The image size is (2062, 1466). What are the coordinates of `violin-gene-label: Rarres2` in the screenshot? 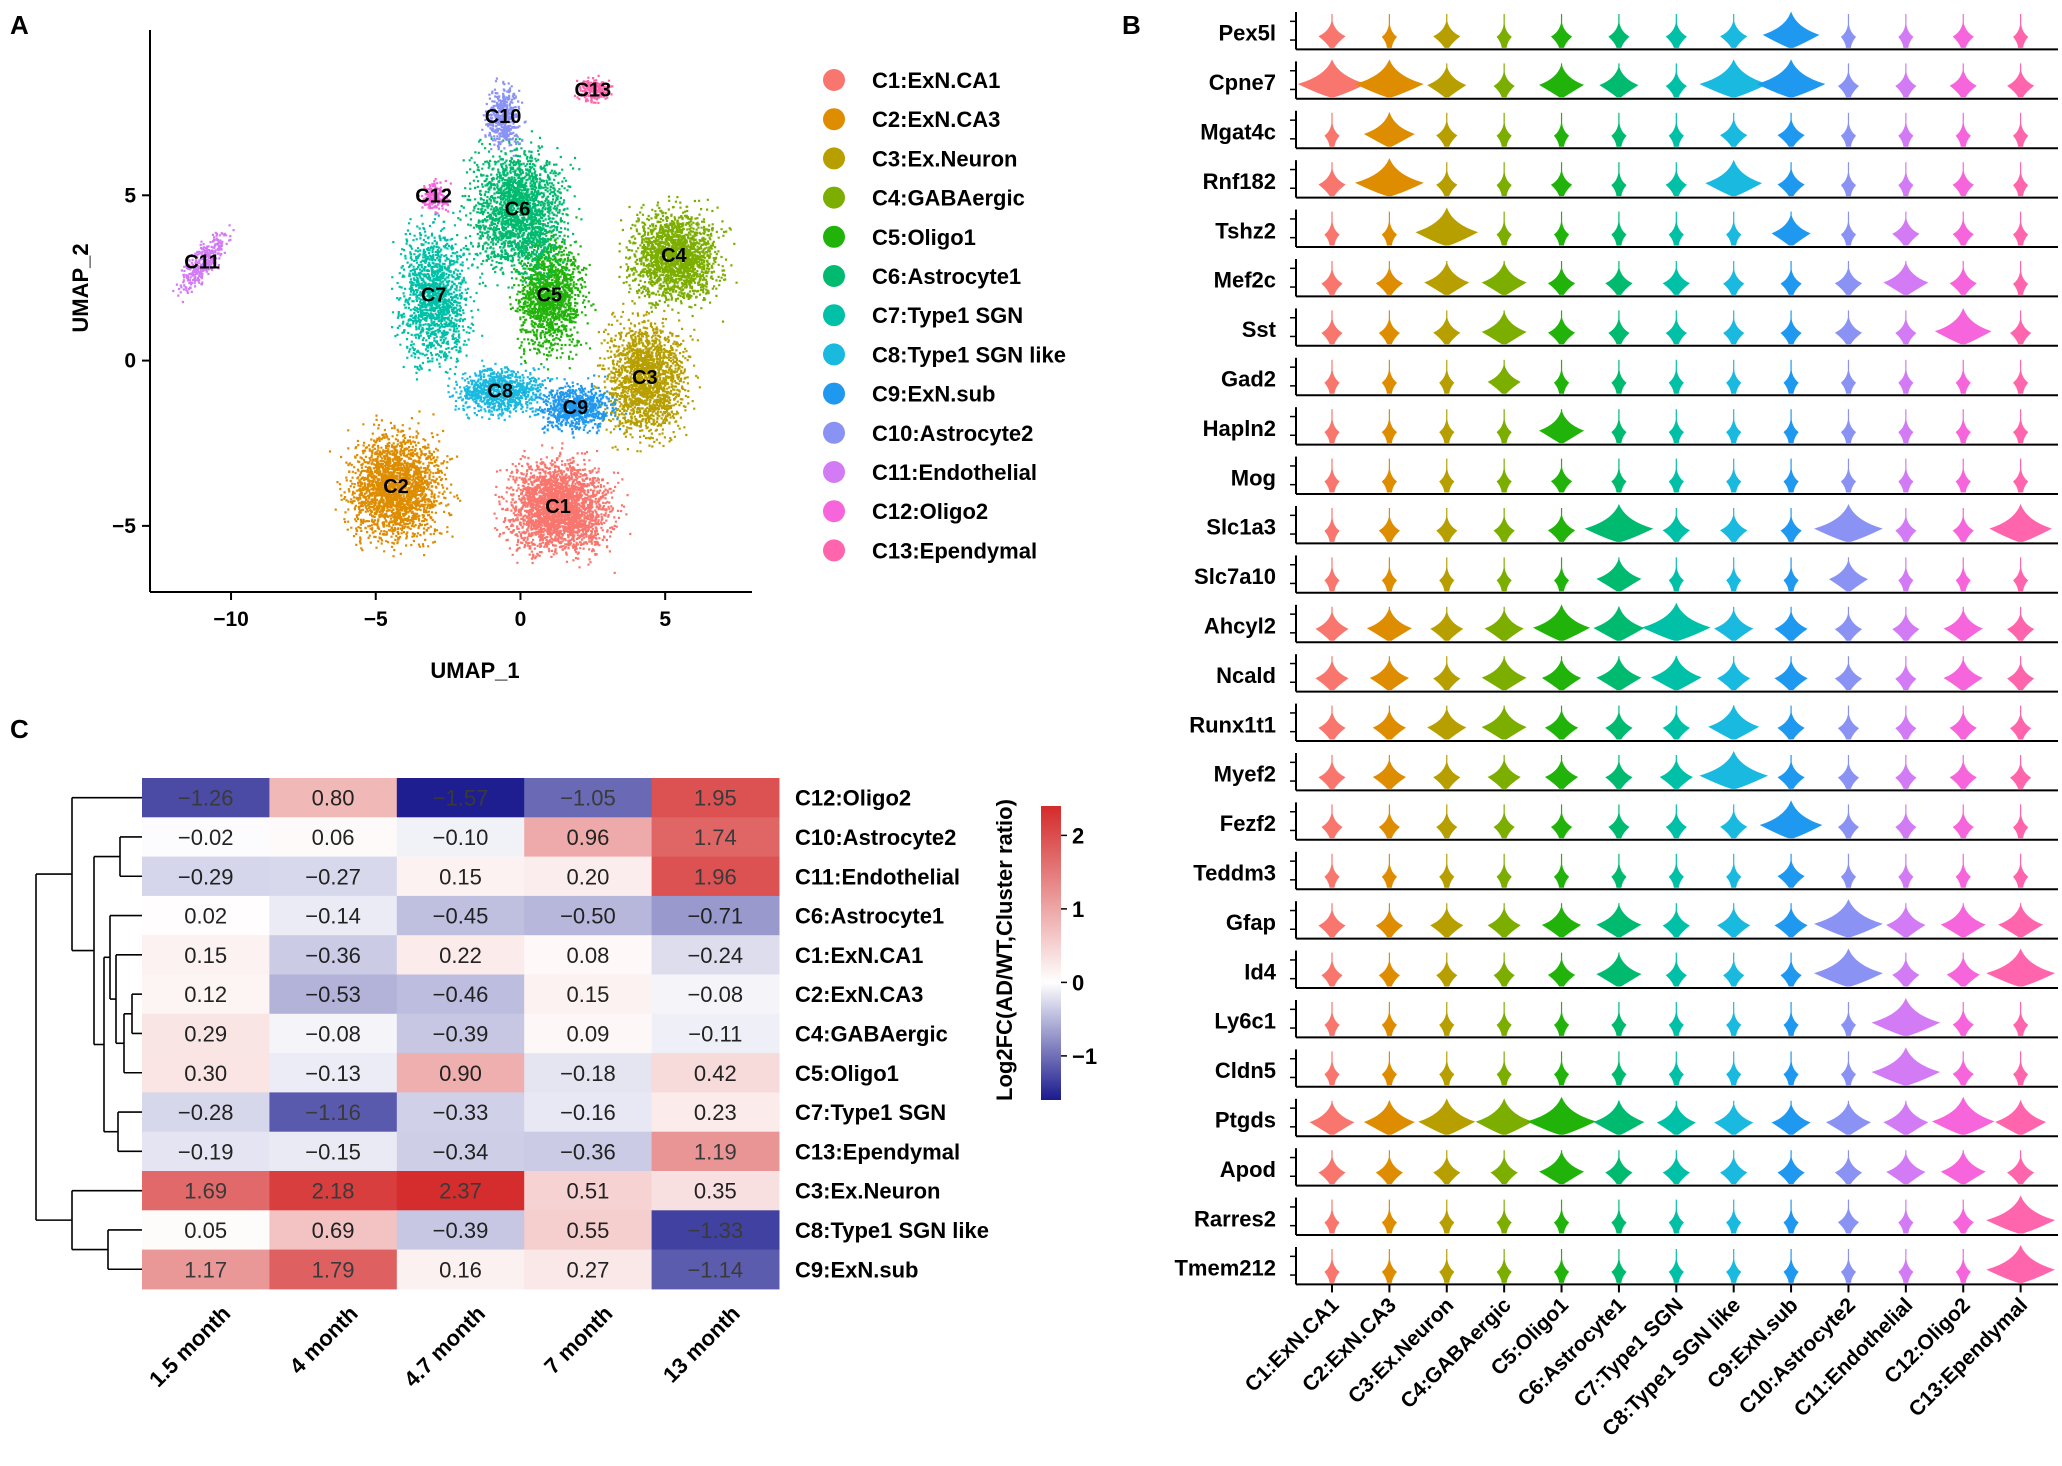 It's located at (1235, 1218).